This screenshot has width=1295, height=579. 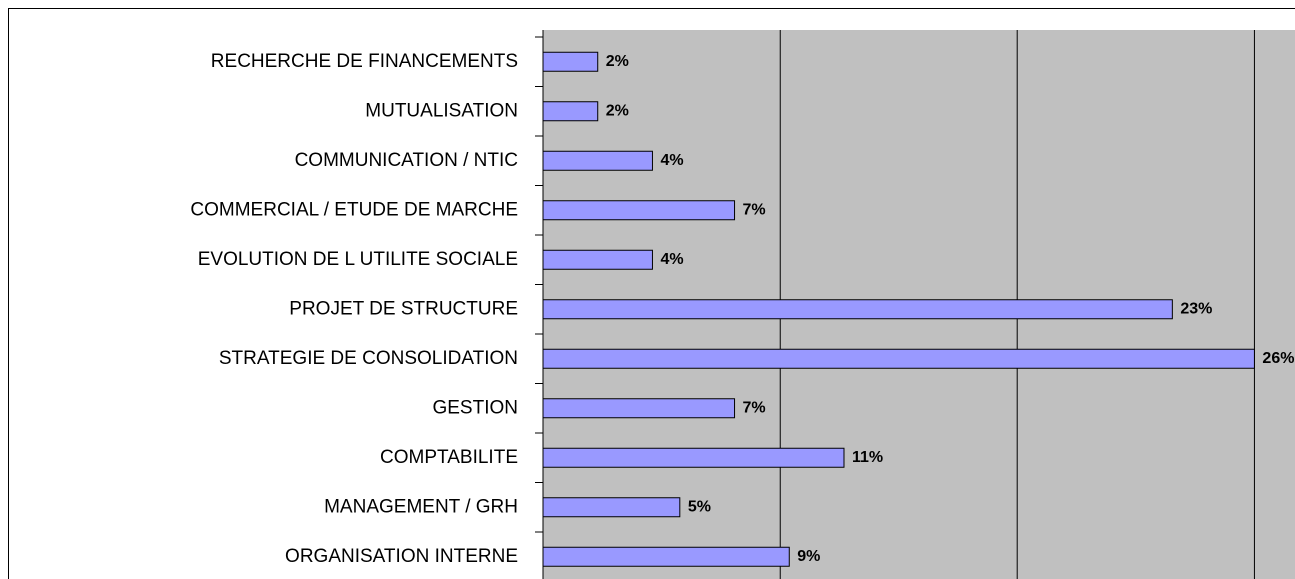 I want to click on y-tick-label: GESTION, so click(x=475, y=407).